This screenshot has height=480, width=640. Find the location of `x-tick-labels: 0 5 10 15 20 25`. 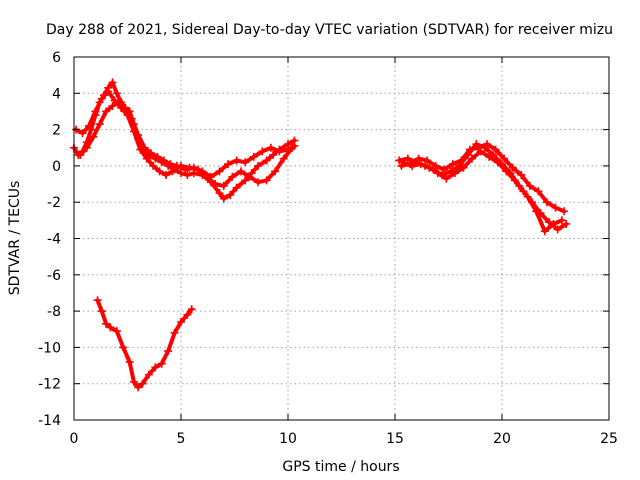

x-tick-labels: 0 5 10 15 20 25 is located at coordinates (344, 439).